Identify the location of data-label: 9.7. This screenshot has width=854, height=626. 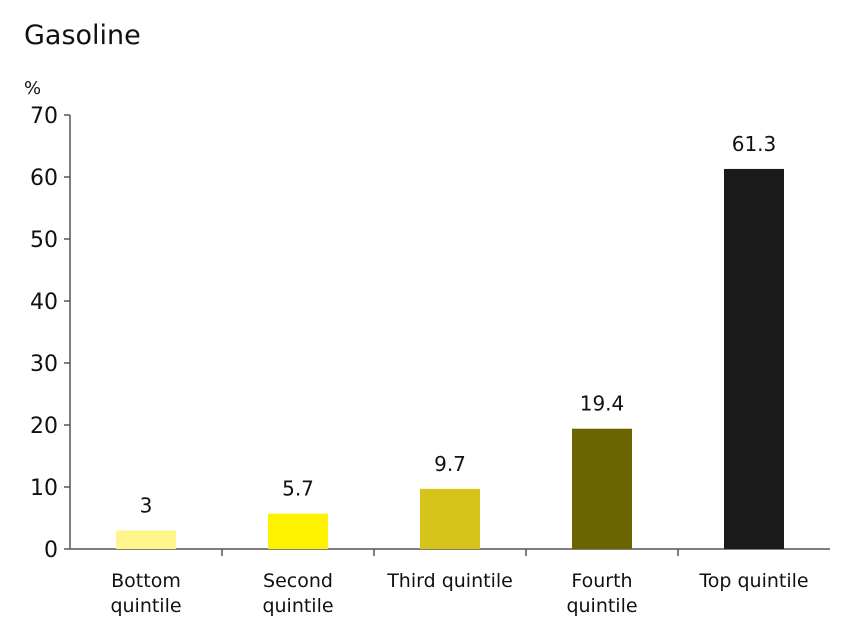
(450, 464).